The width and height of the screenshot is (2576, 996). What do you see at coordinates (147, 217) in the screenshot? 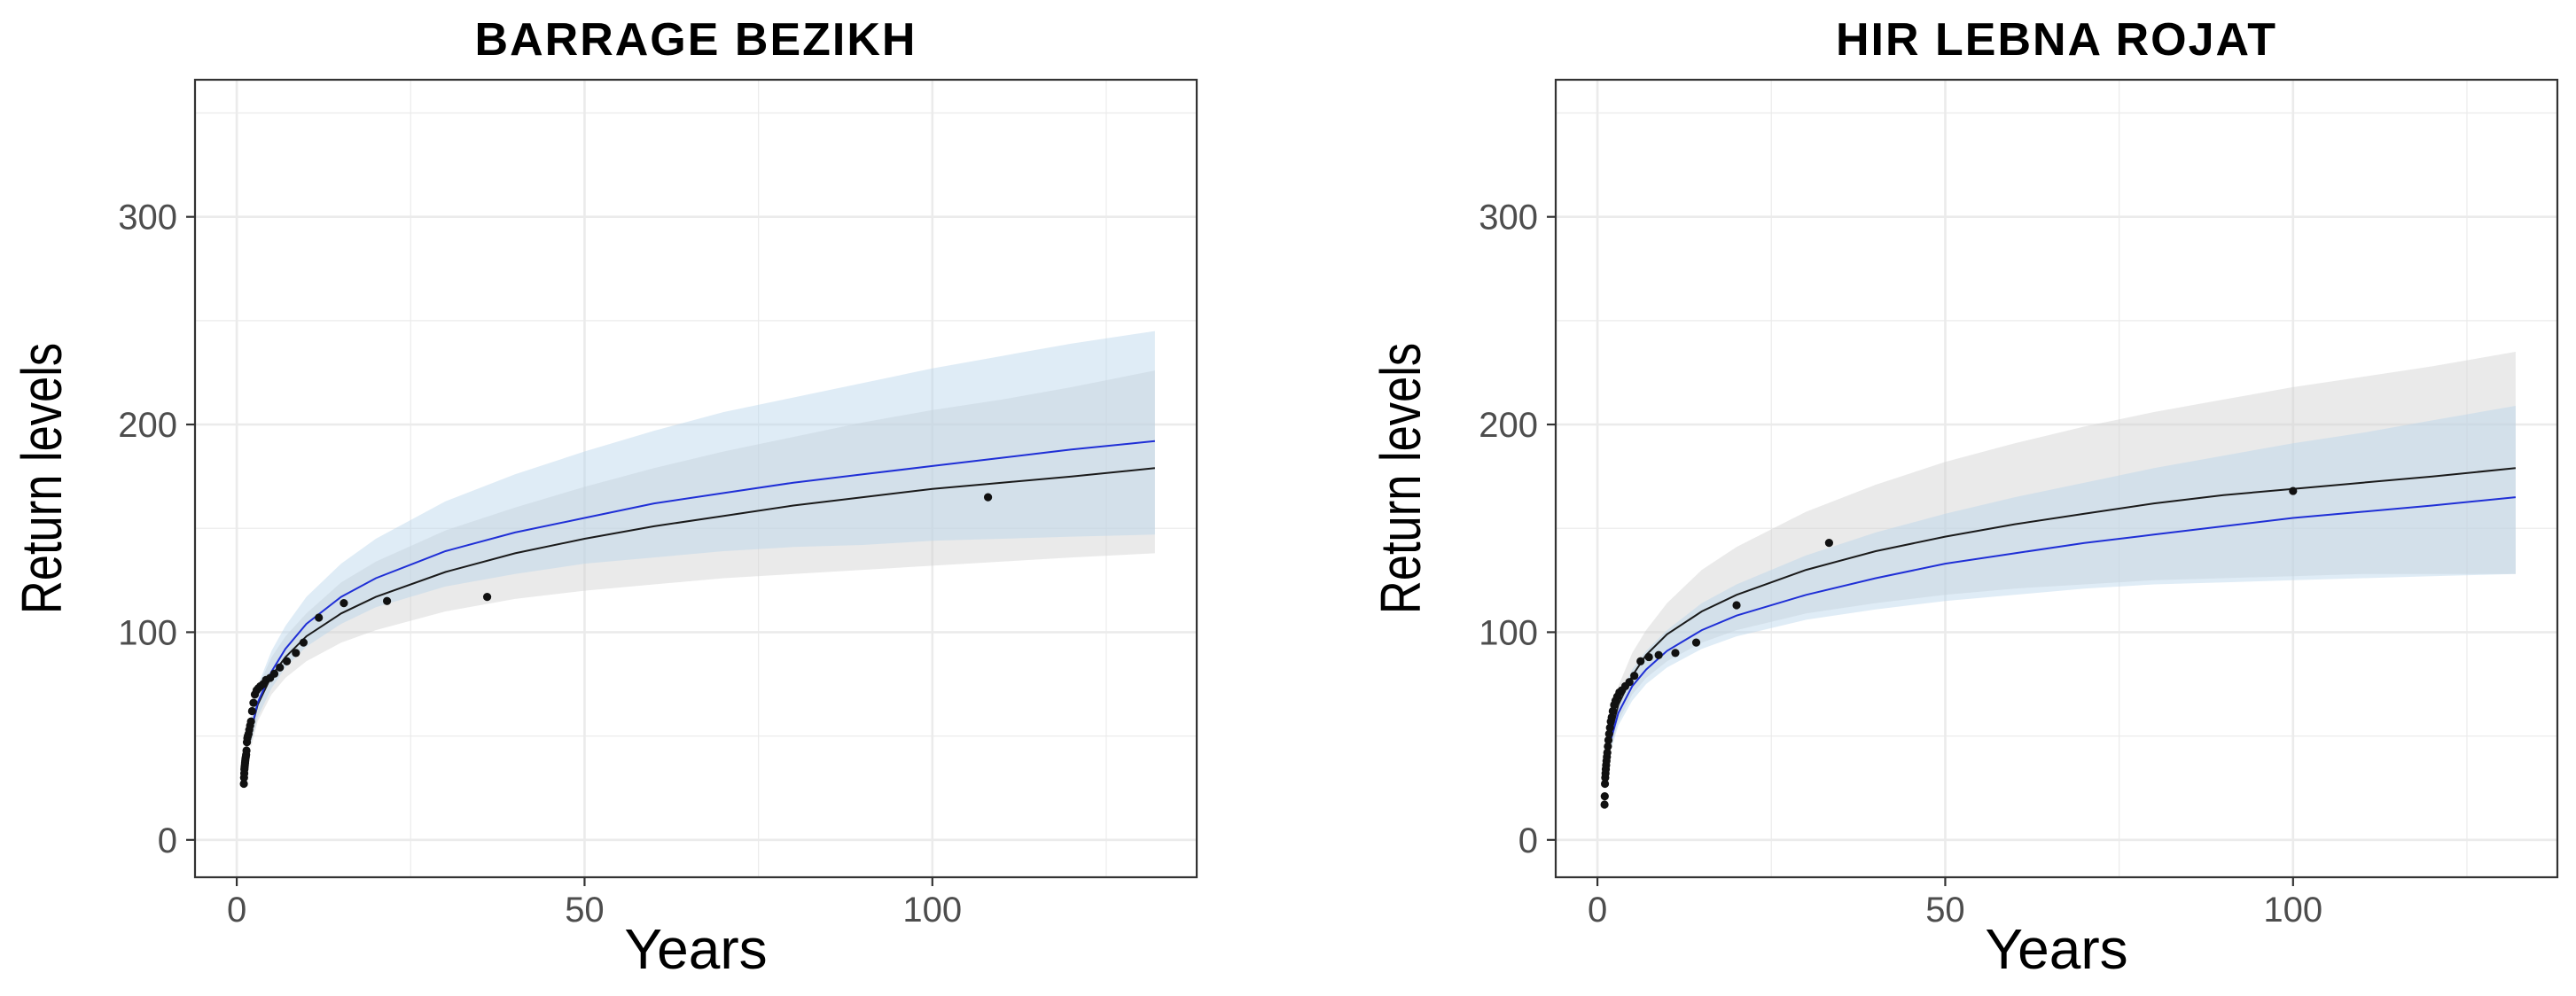
I see `chart1-y-tick-label: 300` at bounding box center [147, 217].